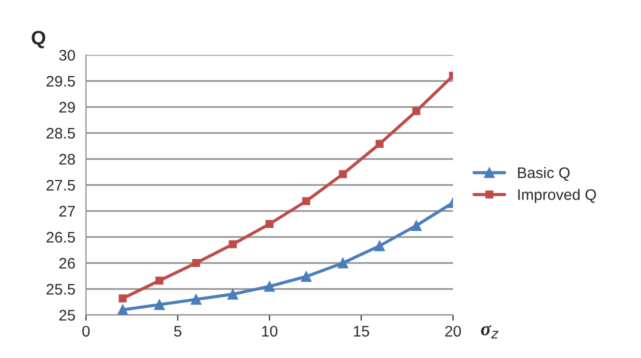  What do you see at coordinates (557, 196) in the screenshot?
I see `legend-label: Improved Q` at bounding box center [557, 196].